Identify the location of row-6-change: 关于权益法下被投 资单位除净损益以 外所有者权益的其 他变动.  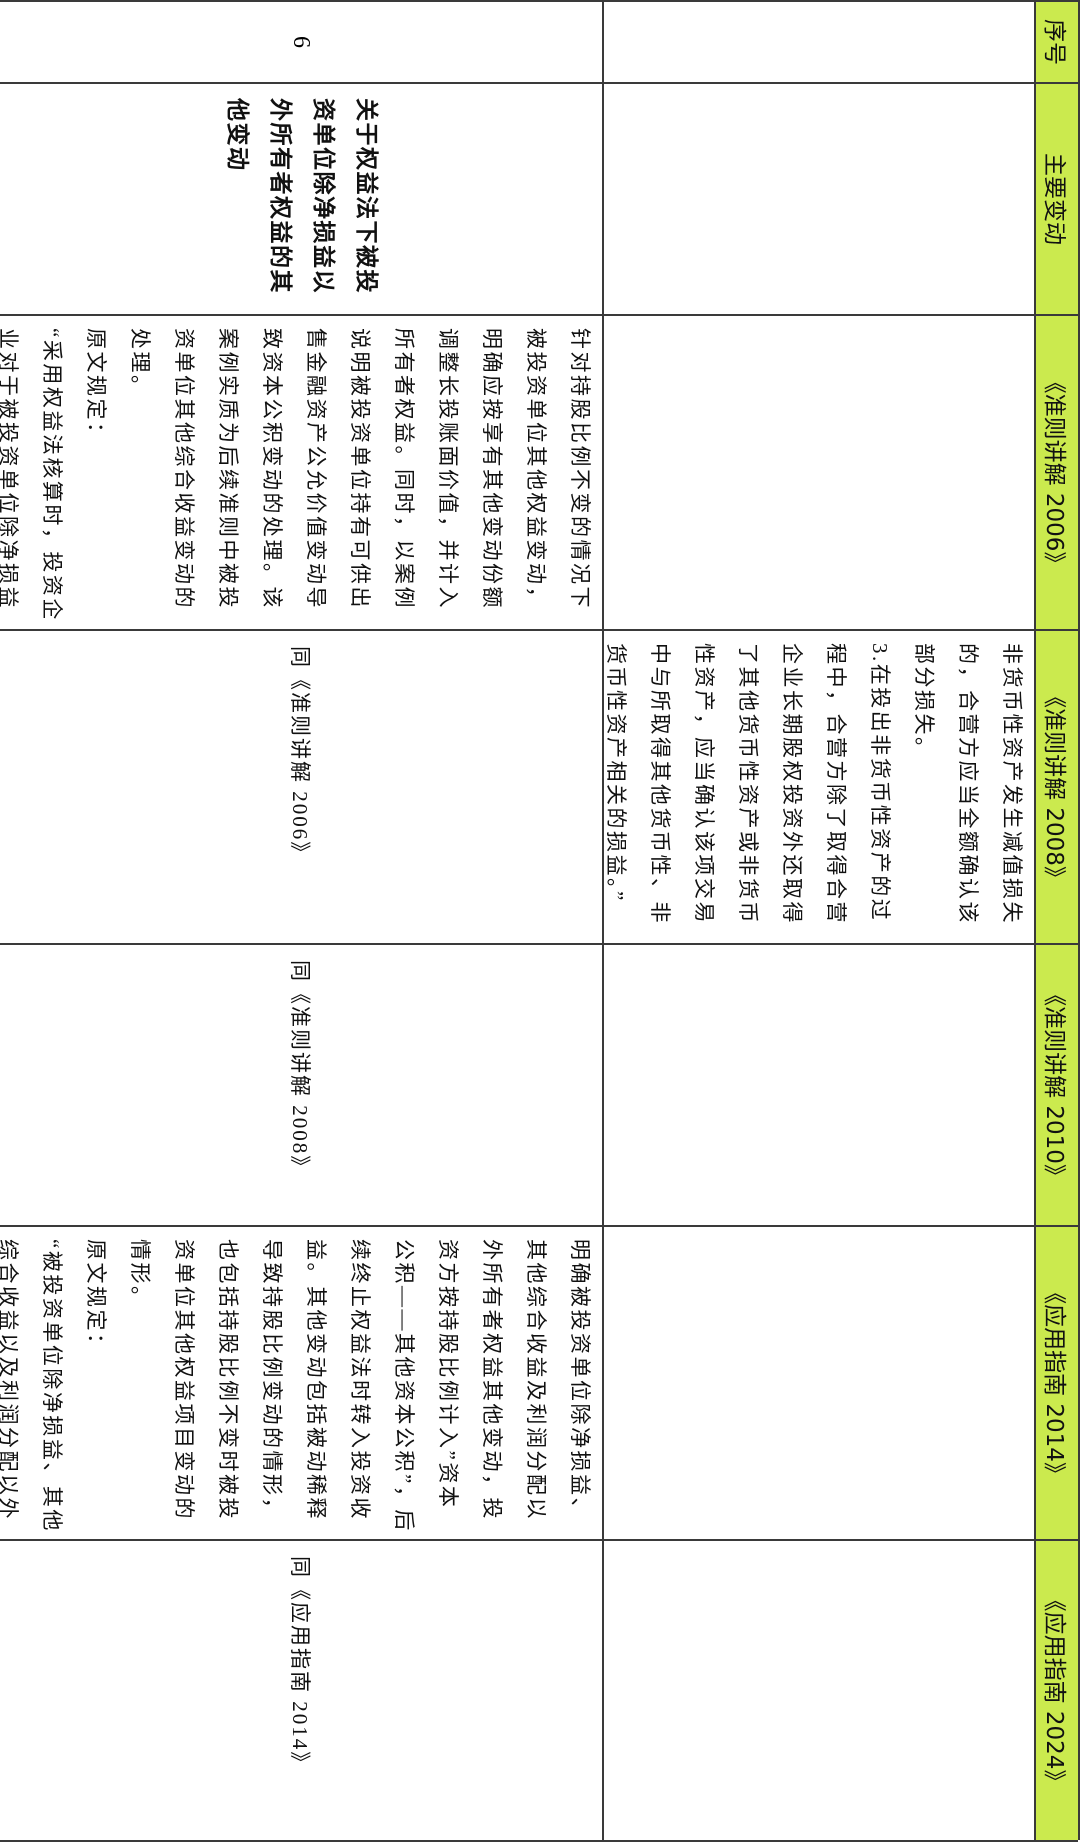
(301, 200).